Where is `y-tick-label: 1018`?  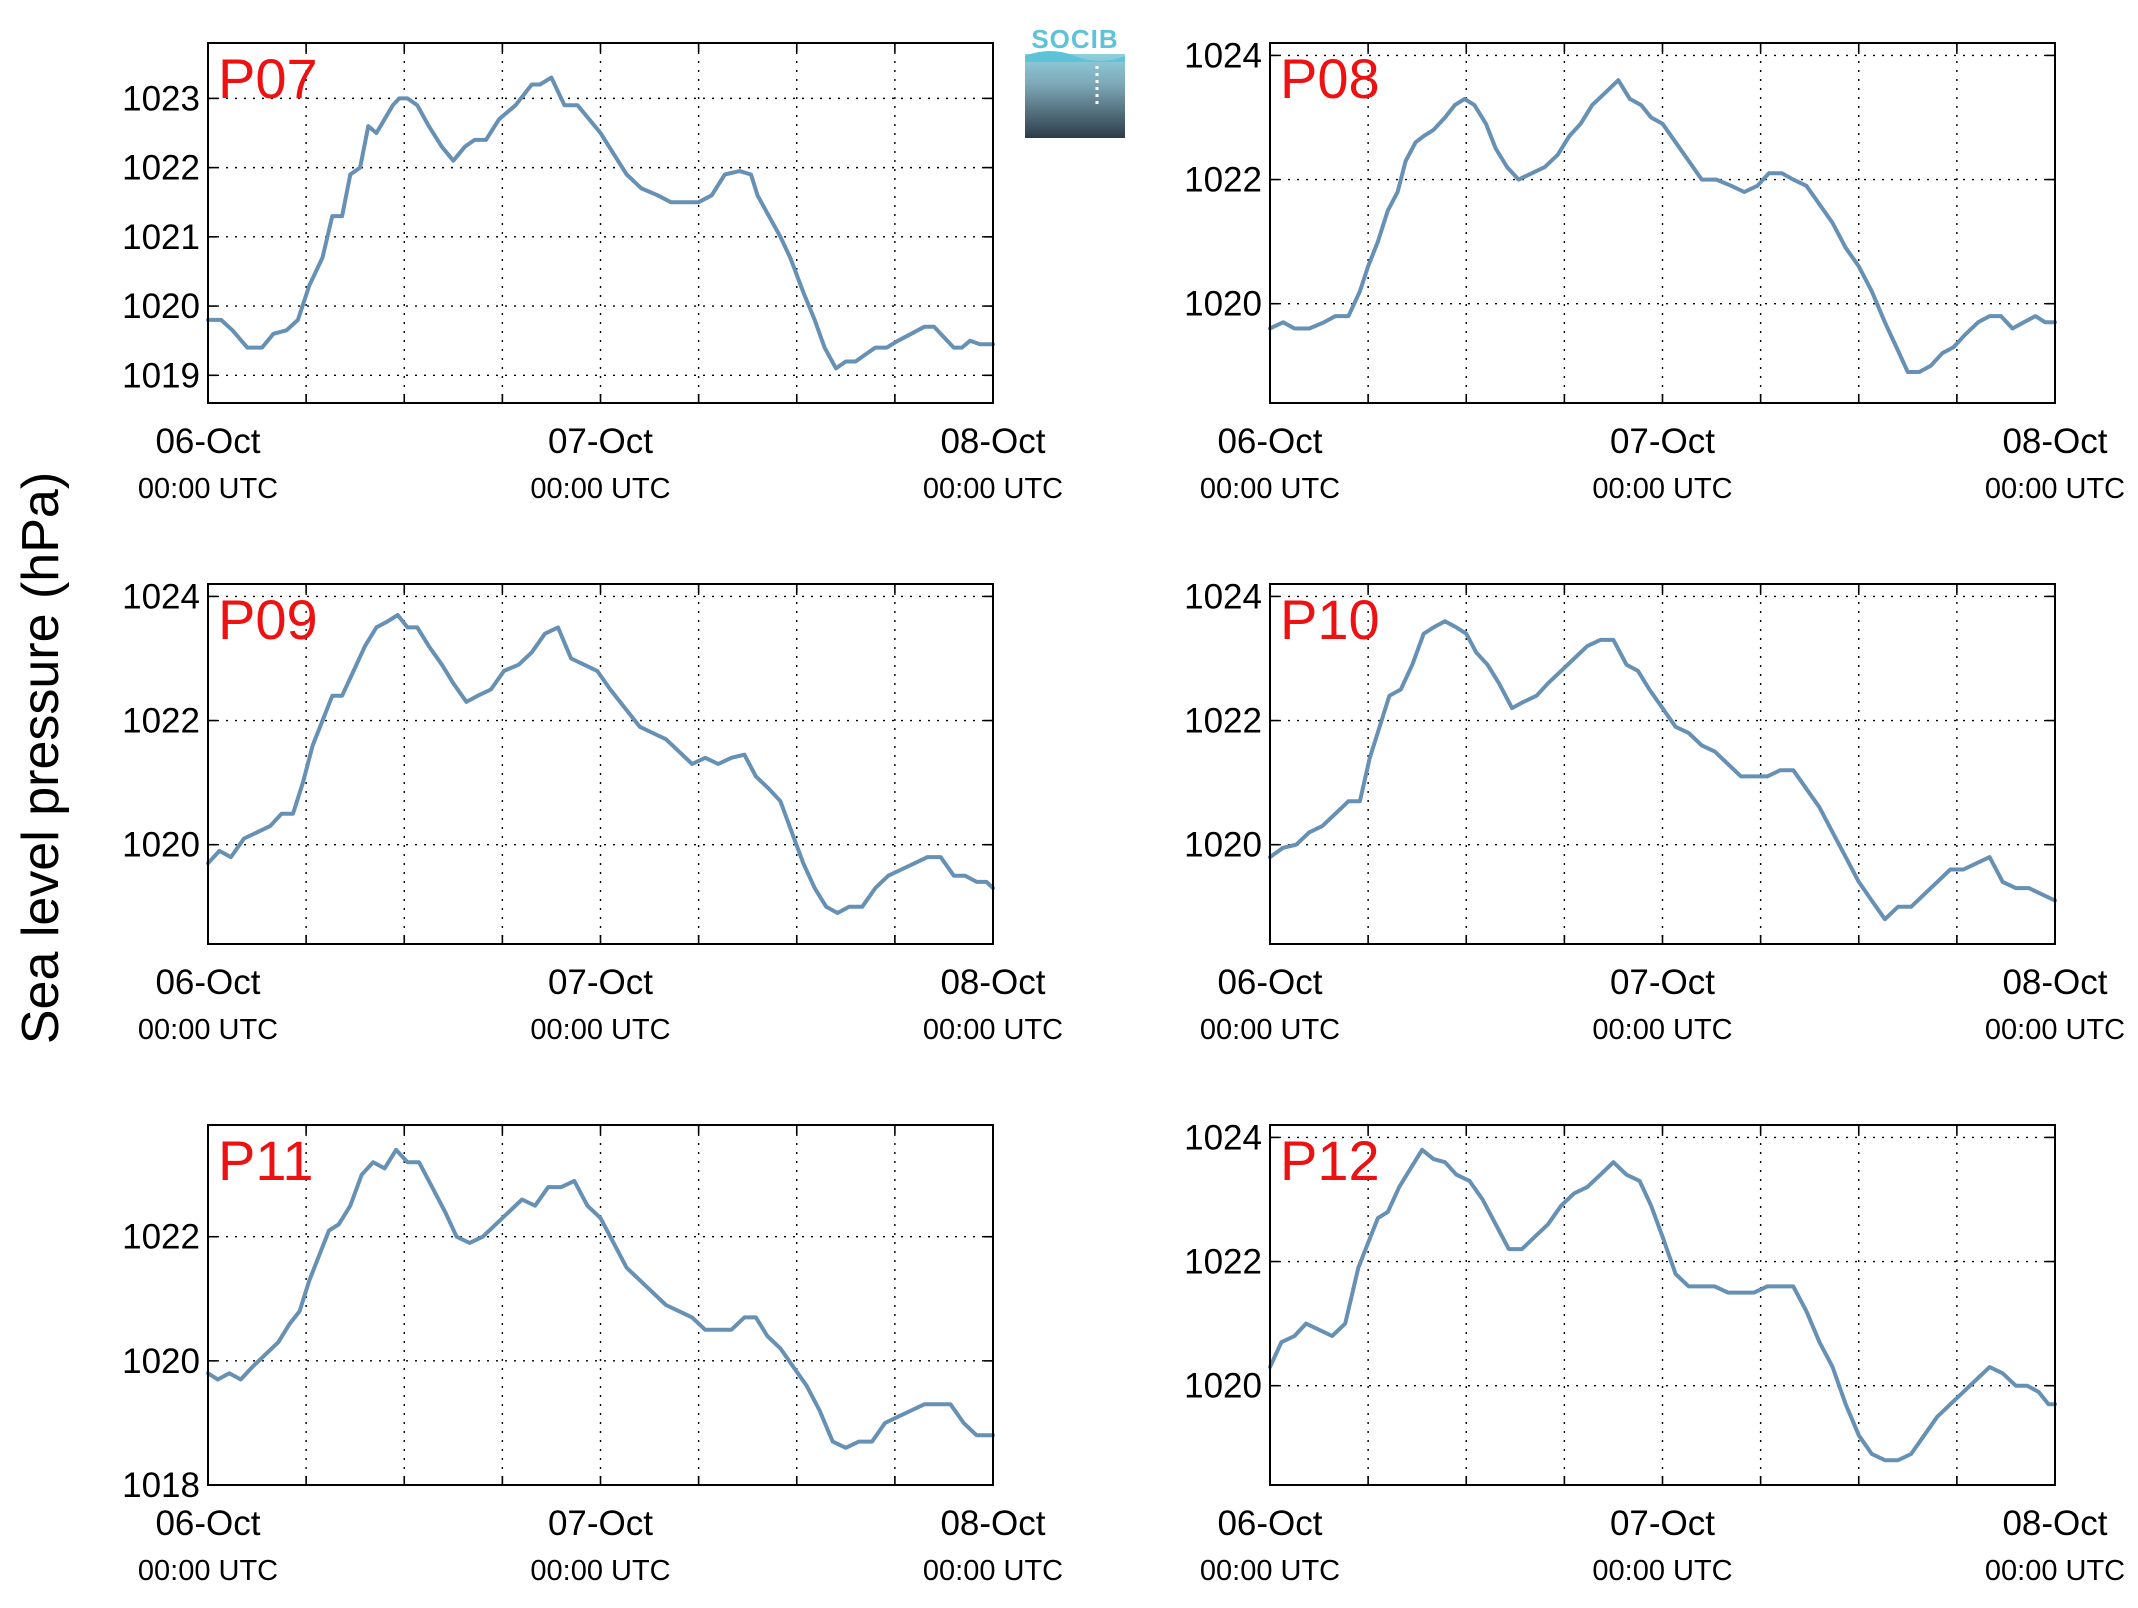
y-tick-label: 1018 is located at coordinates (161, 1485).